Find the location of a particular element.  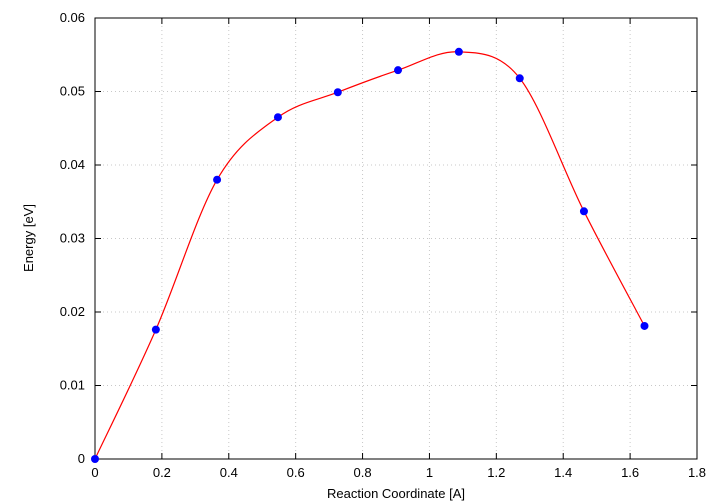

x-tick-label: 0.6 is located at coordinates (296, 472).